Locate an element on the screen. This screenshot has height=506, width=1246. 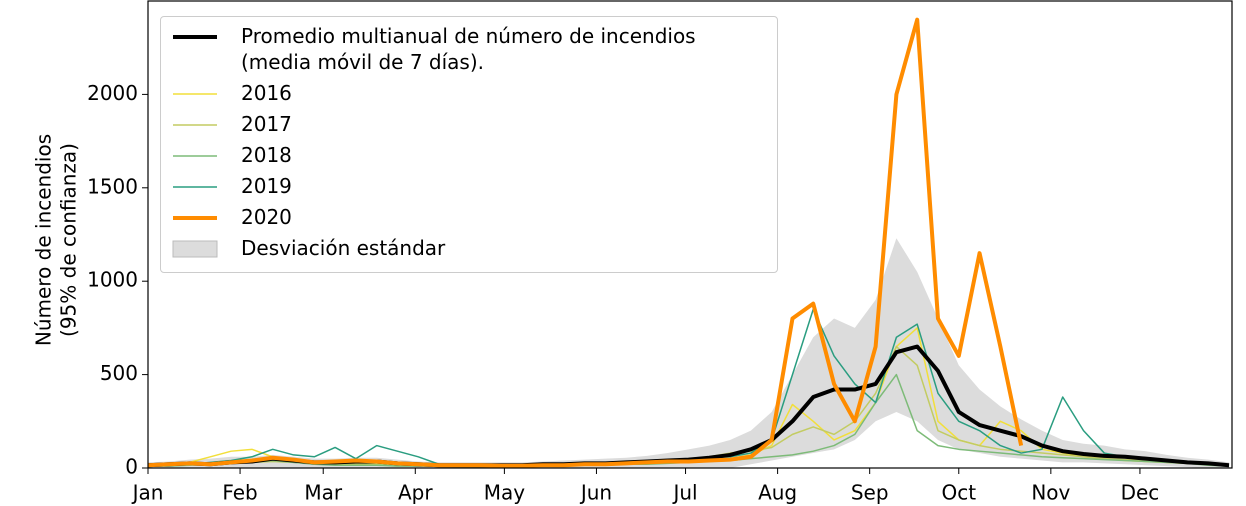
legend-label: 2020 is located at coordinates (266, 217).